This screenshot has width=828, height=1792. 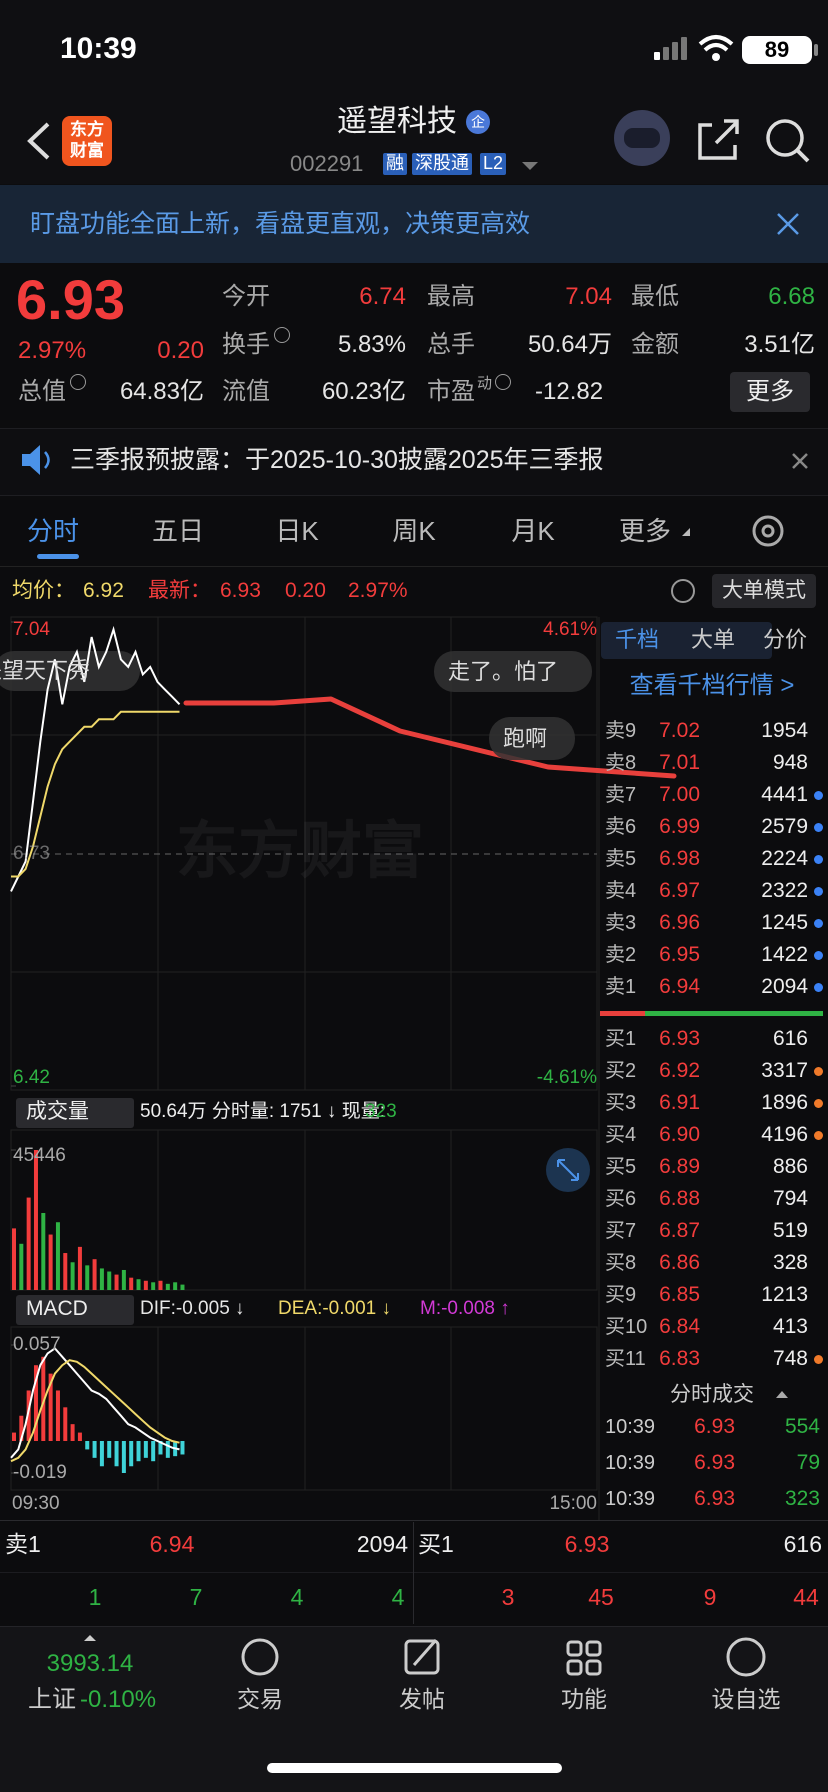 What do you see at coordinates (779, 344) in the screenshot?
I see `field-value: 3.51亿` at bounding box center [779, 344].